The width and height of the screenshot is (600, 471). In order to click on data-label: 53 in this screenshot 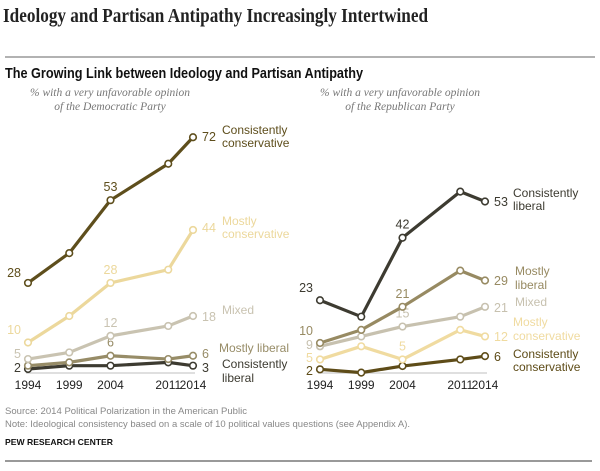, I will do `click(111, 187)`.